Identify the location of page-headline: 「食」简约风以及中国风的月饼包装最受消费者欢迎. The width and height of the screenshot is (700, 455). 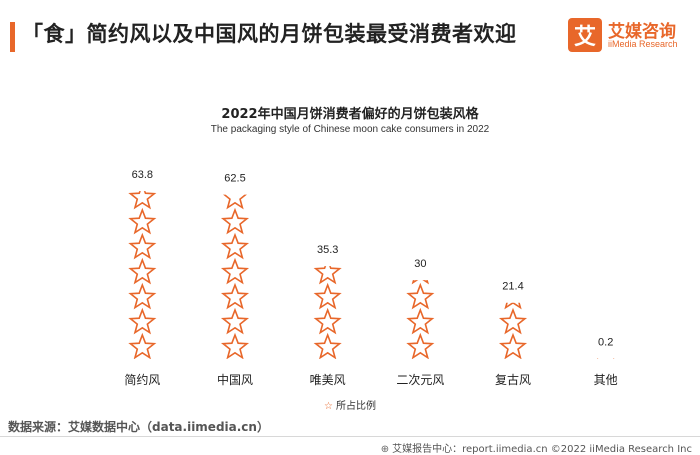
(269, 34).